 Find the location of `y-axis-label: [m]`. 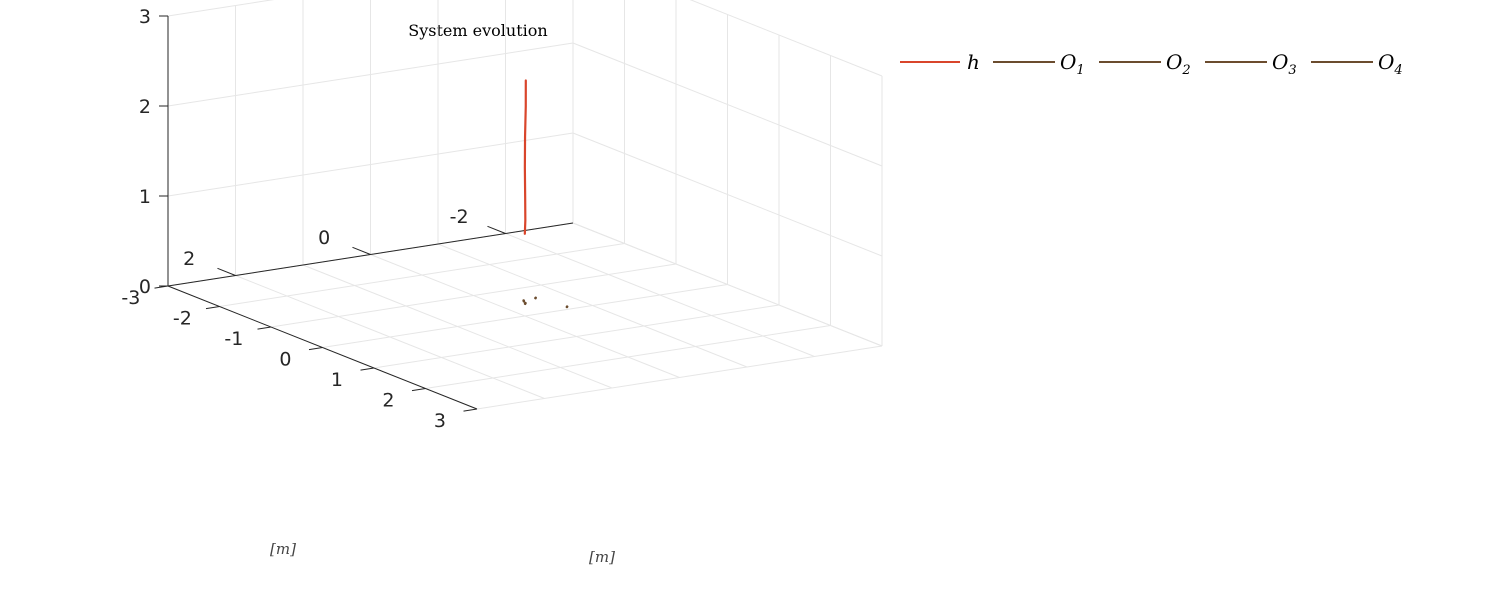

y-axis-label: [m] is located at coordinates (283, 549).